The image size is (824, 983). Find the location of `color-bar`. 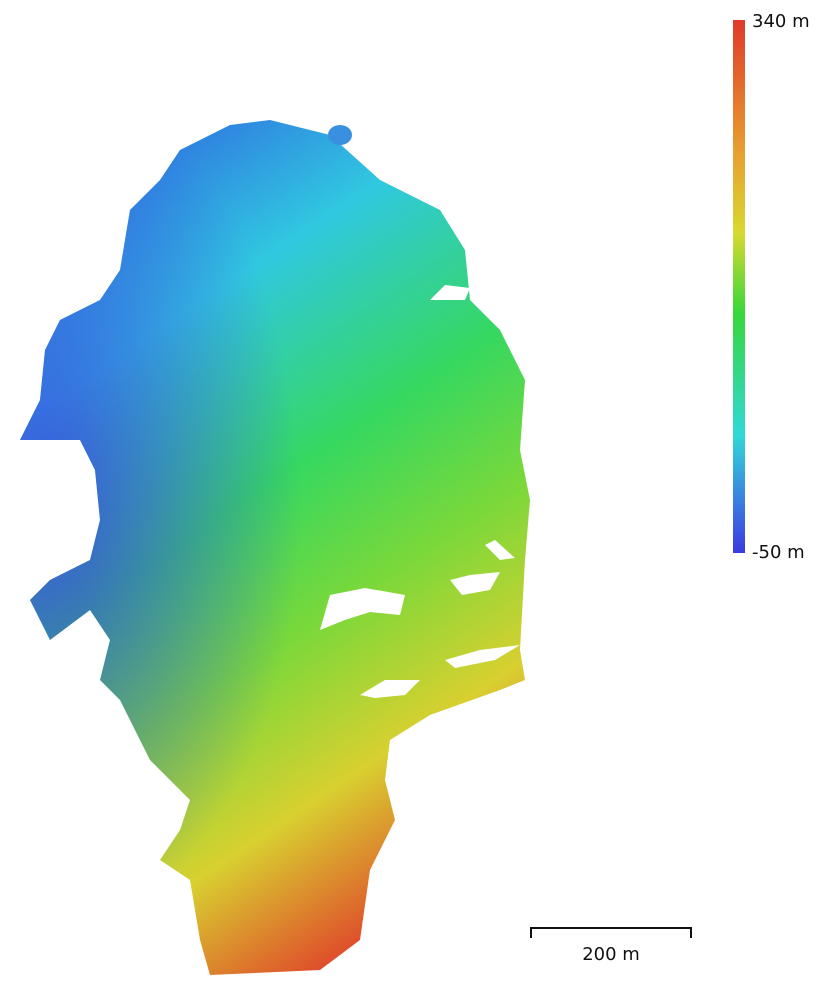

color-bar is located at coordinates (739, 286).